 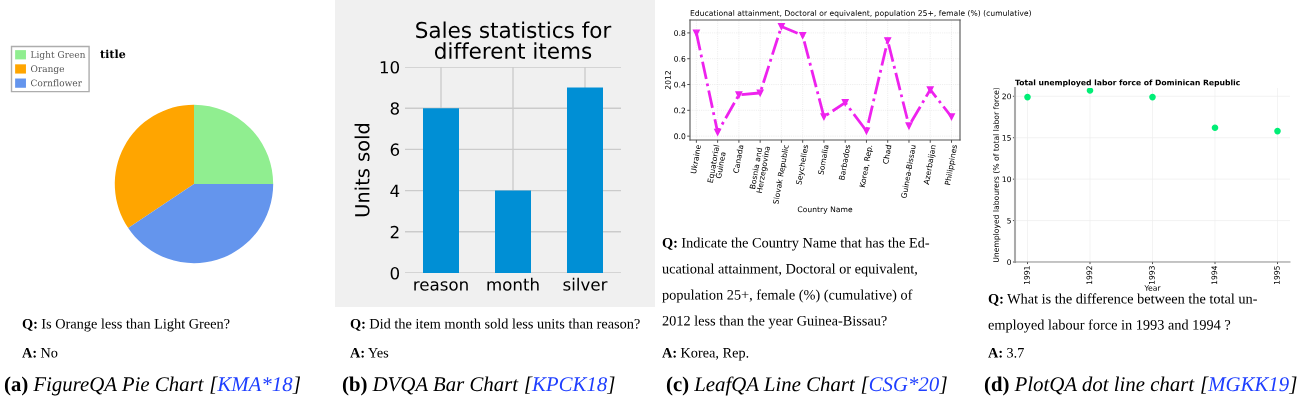 What do you see at coordinates (126, 325) in the screenshot?
I see `text: Q: Is Orange less than Light Green?` at bounding box center [126, 325].